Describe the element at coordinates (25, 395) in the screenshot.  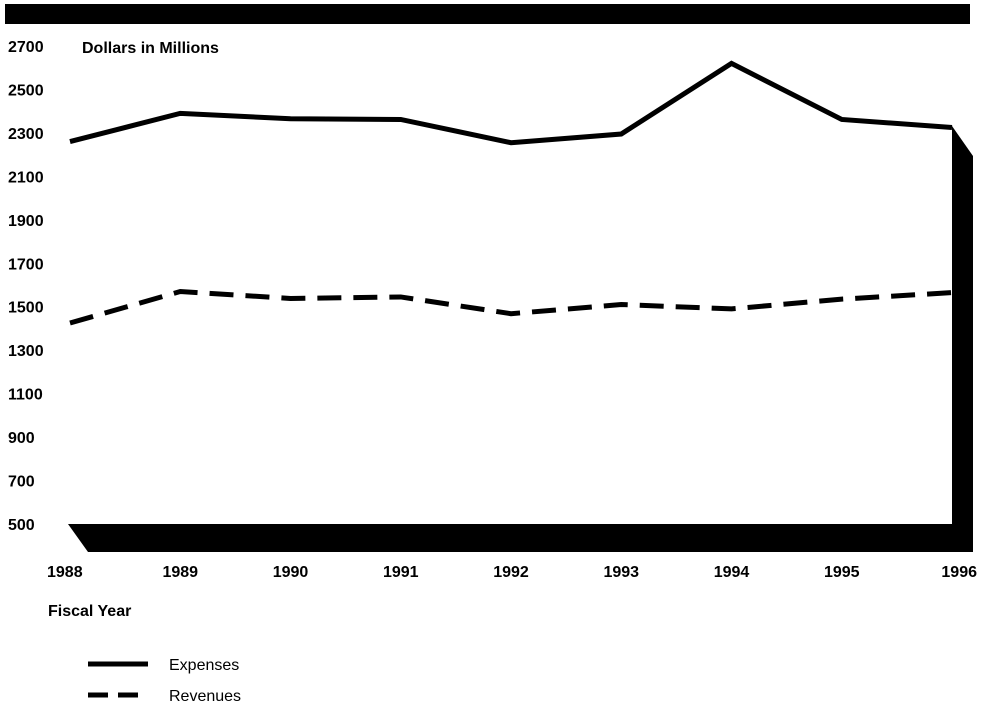
I see `y-tick-label: 1100` at that location.